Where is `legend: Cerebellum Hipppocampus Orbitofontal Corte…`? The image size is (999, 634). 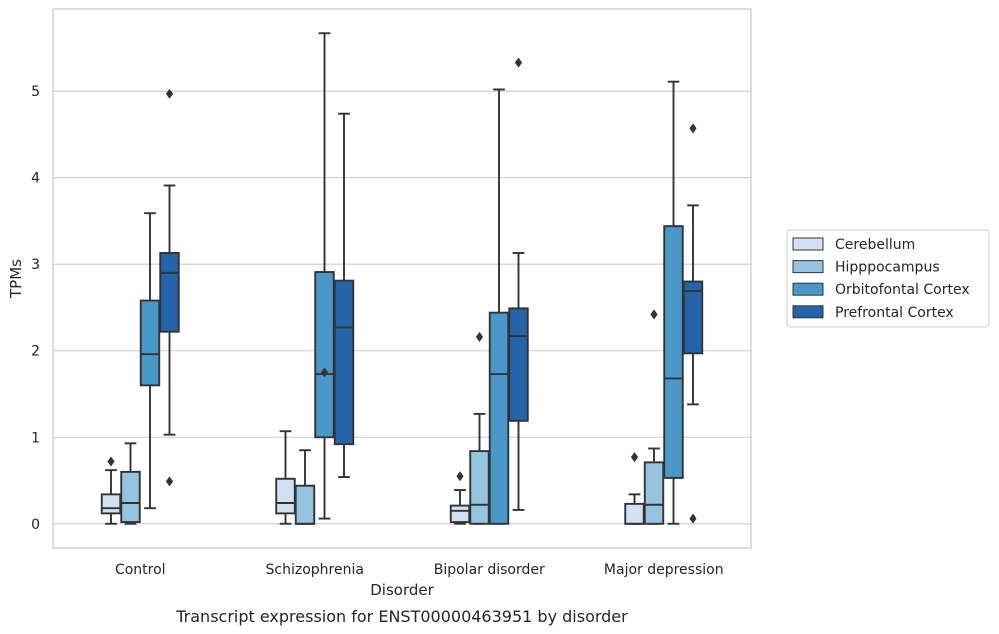 legend: Cerebellum Hipppocampus Orbitofontal Corte… is located at coordinates (888, 278).